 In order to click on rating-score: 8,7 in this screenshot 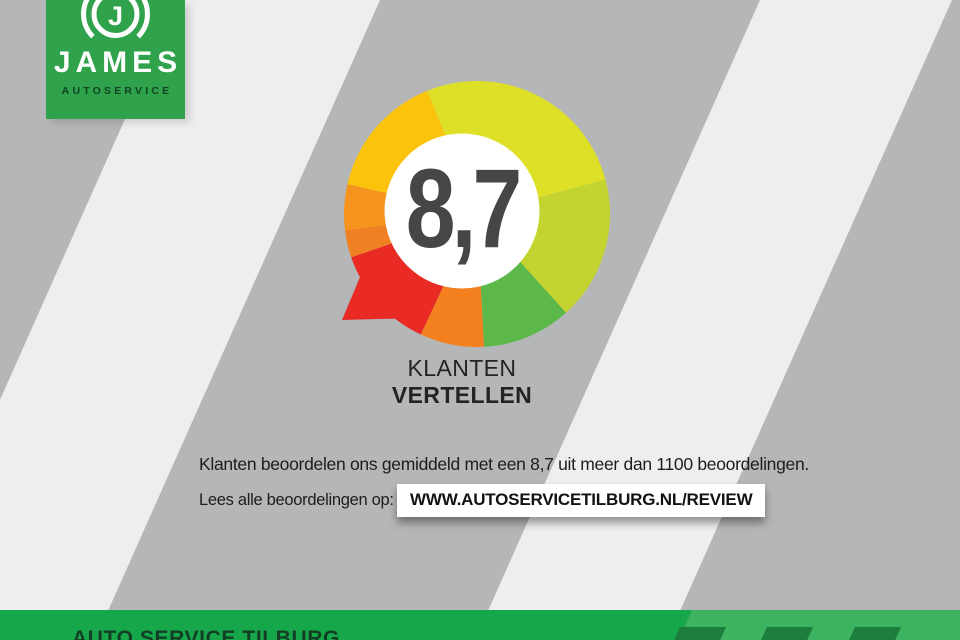, I will do `click(464, 208)`.